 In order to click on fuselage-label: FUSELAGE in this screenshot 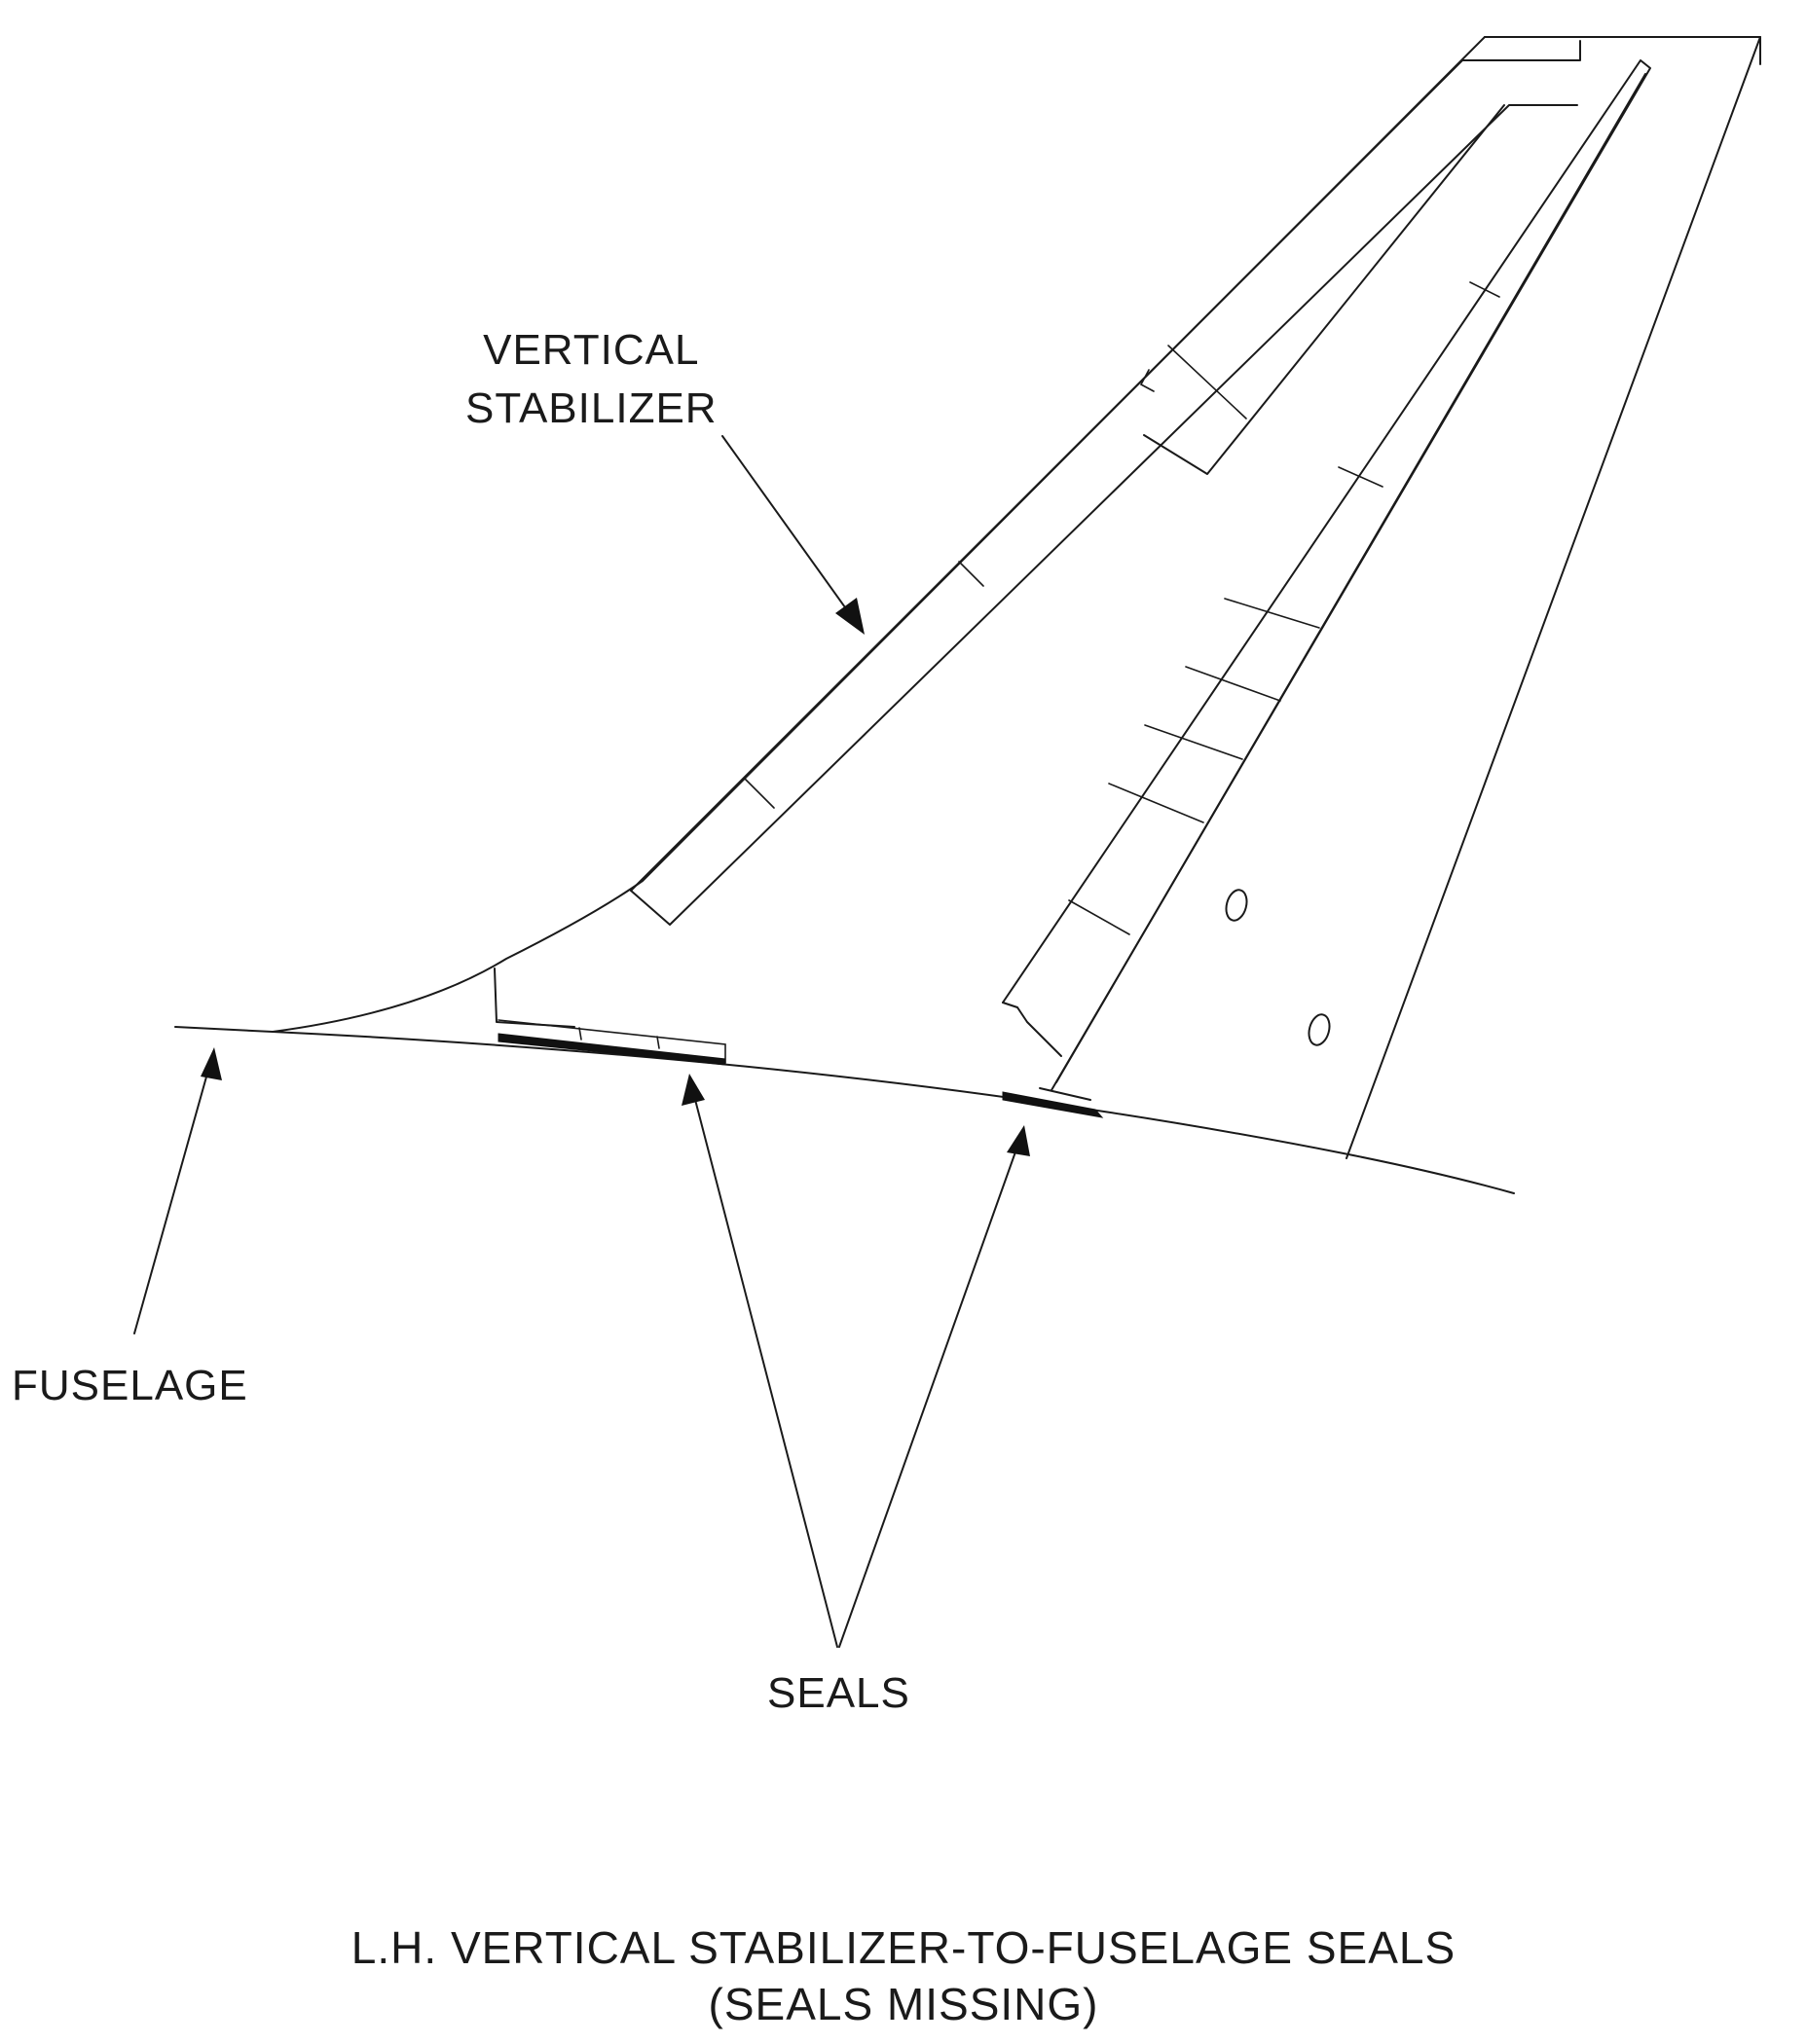, I will do `click(130, 1386)`.